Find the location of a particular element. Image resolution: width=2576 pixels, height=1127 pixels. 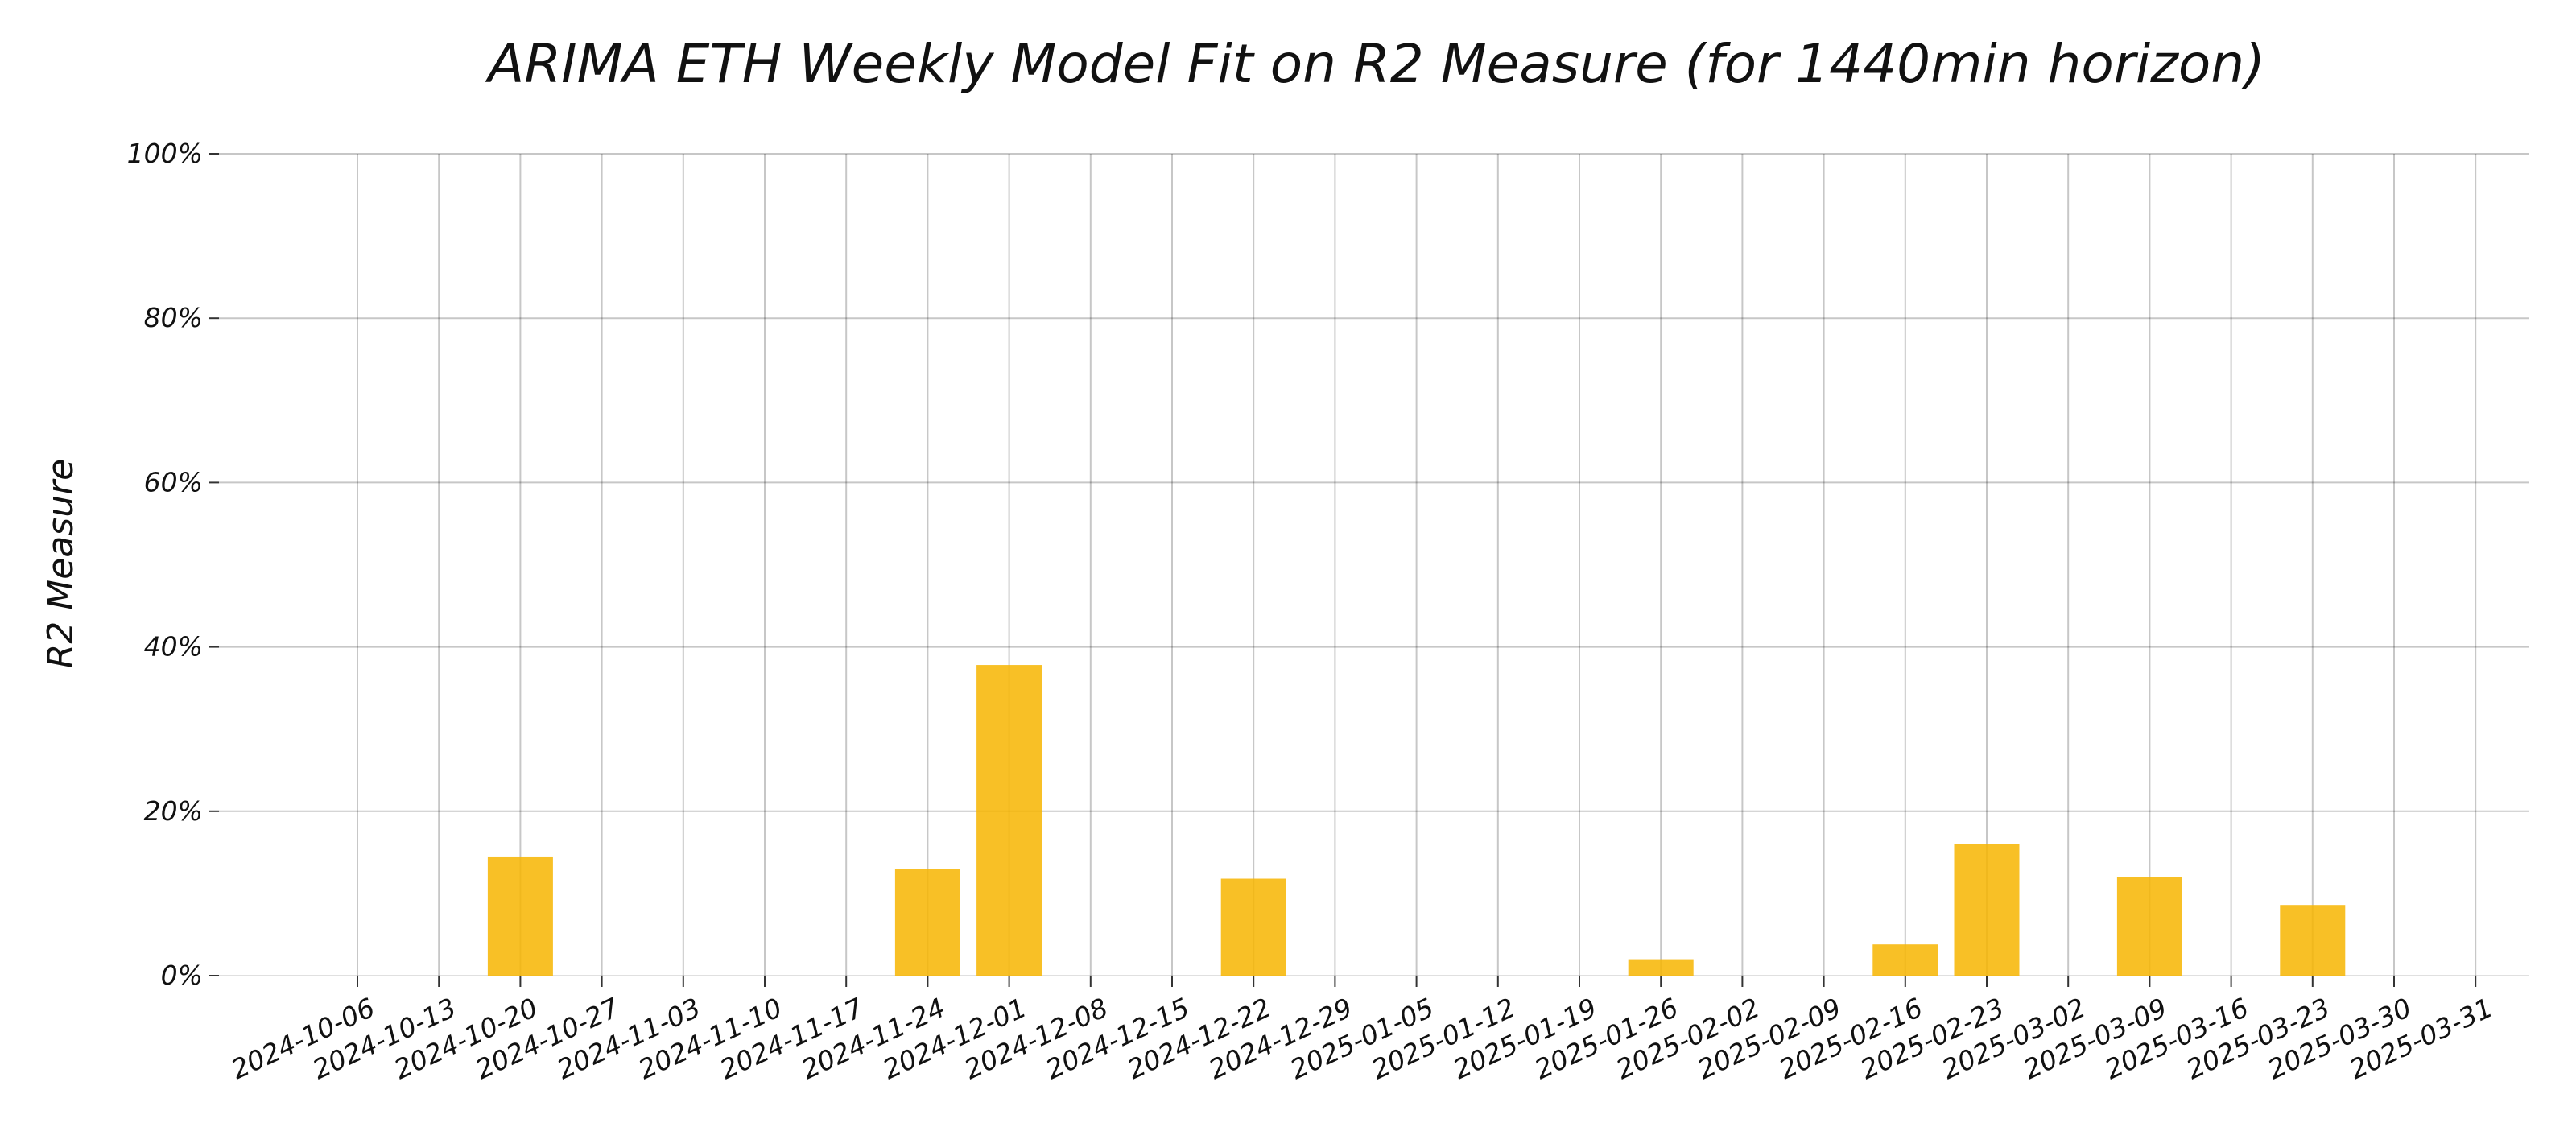

y-tick-label: 40% is located at coordinates (173, 647).